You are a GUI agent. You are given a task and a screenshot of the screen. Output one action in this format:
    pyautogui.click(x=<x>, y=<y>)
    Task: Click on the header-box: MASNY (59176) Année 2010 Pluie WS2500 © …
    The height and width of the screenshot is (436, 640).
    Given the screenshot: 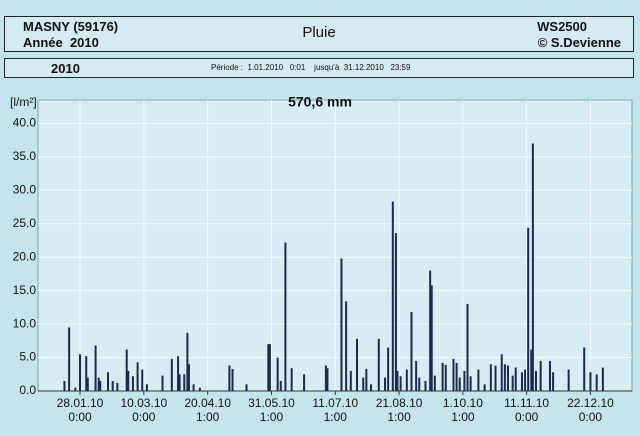 What is the action you would take?
    pyautogui.click(x=319, y=34)
    